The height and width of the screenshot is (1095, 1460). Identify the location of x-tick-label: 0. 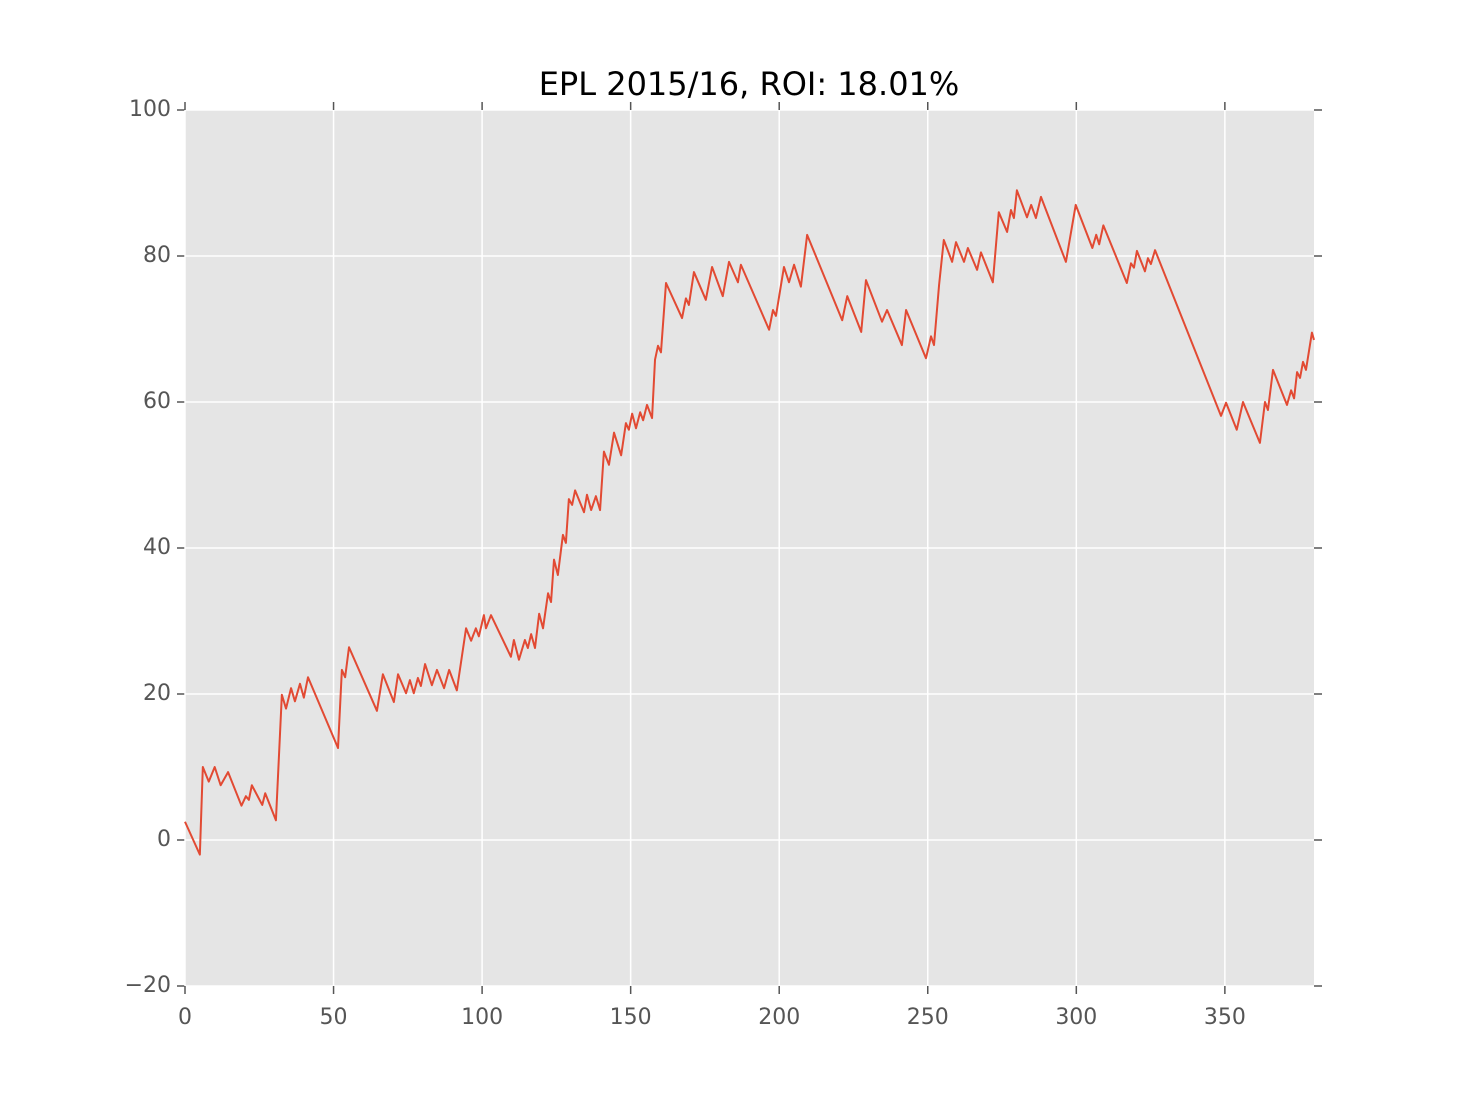
(185, 1017).